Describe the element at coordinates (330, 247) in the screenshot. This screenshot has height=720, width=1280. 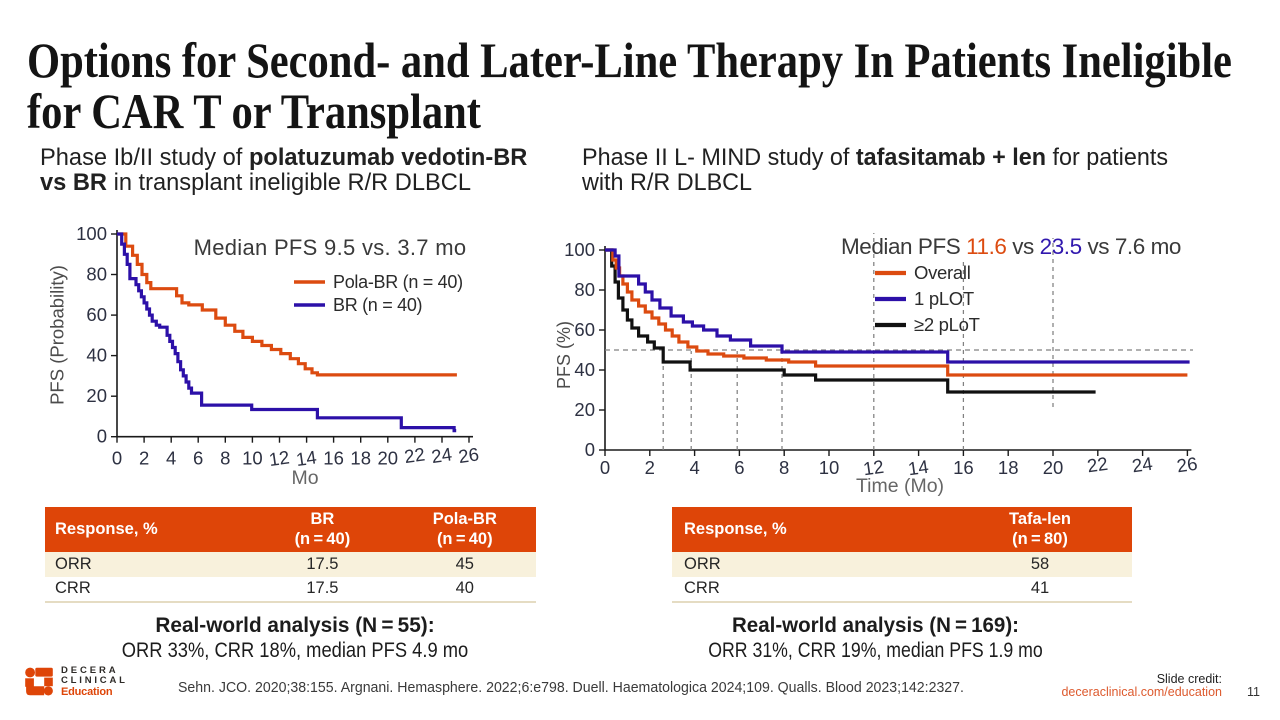
I see `svg-text: Median PFS 9.5 vs. 3.7 mo` at that location.